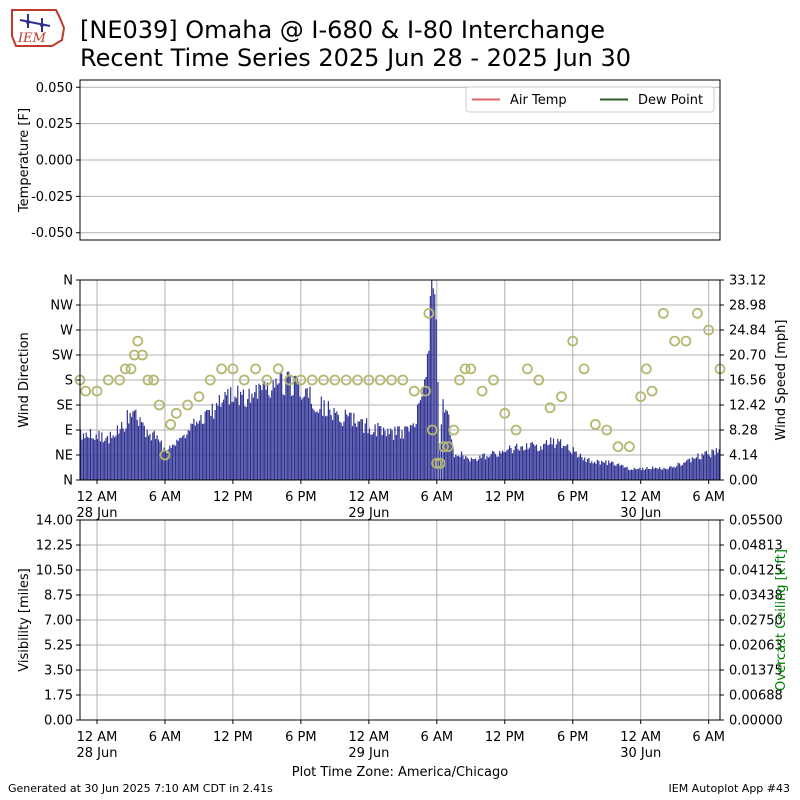 Image resolution: width=800 pixels, height=800 pixels. What do you see at coordinates (756, 596) in the screenshot?
I see `y2-tick-label: 0.03438` at bounding box center [756, 596].